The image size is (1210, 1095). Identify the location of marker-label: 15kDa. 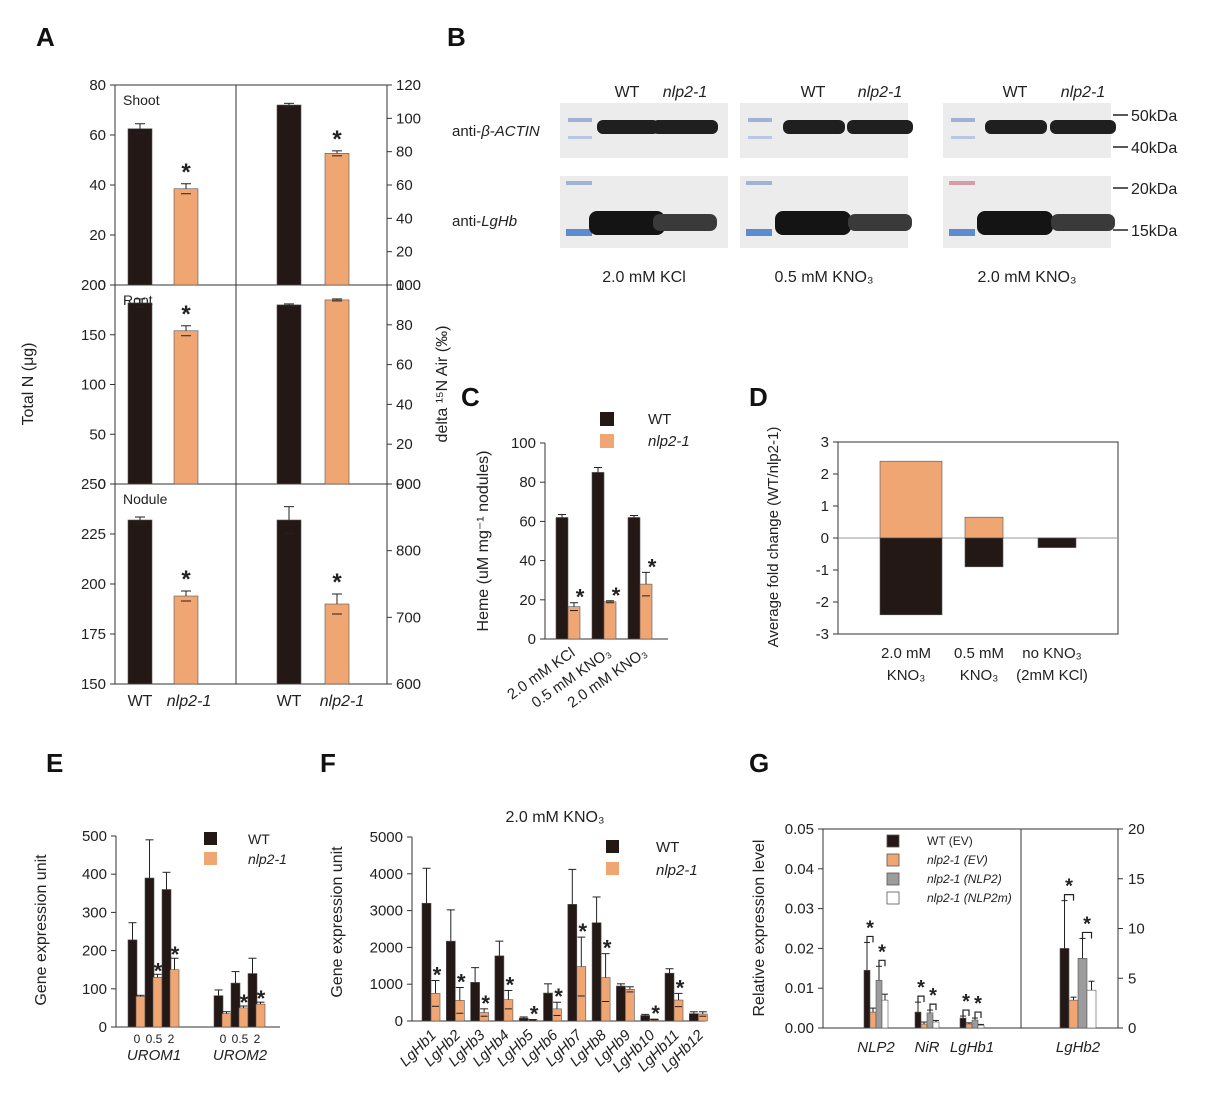
(1154, 231).